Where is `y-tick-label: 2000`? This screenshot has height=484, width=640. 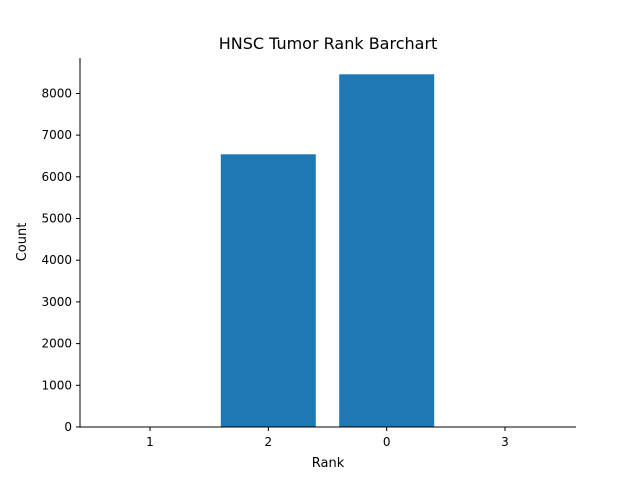
y-tick-label: 2000 is located at coordinates (56, 344).